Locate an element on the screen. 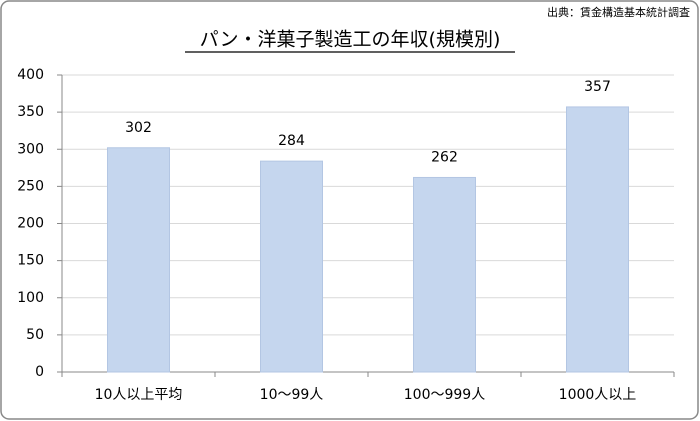 This screenshot has width=700, height=421. data-label: 284 is located at coordinates (291, 141).